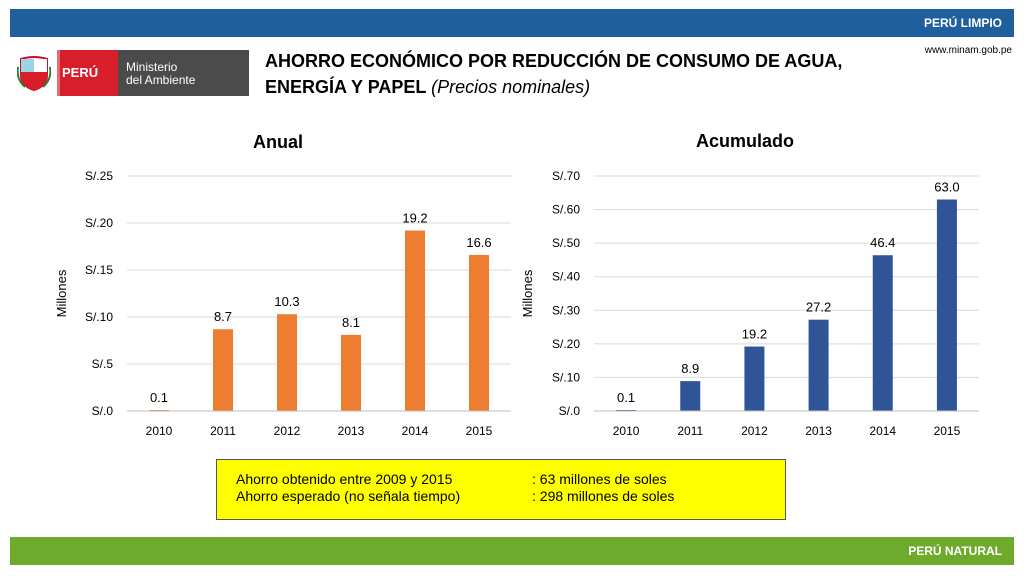 This screenshot has width=1024, height=576. What do you see at coordinates (818, 307) in the screenshot?
I see `cumulative-data-label-2013: 27.2` at bounding box center [818, 307].